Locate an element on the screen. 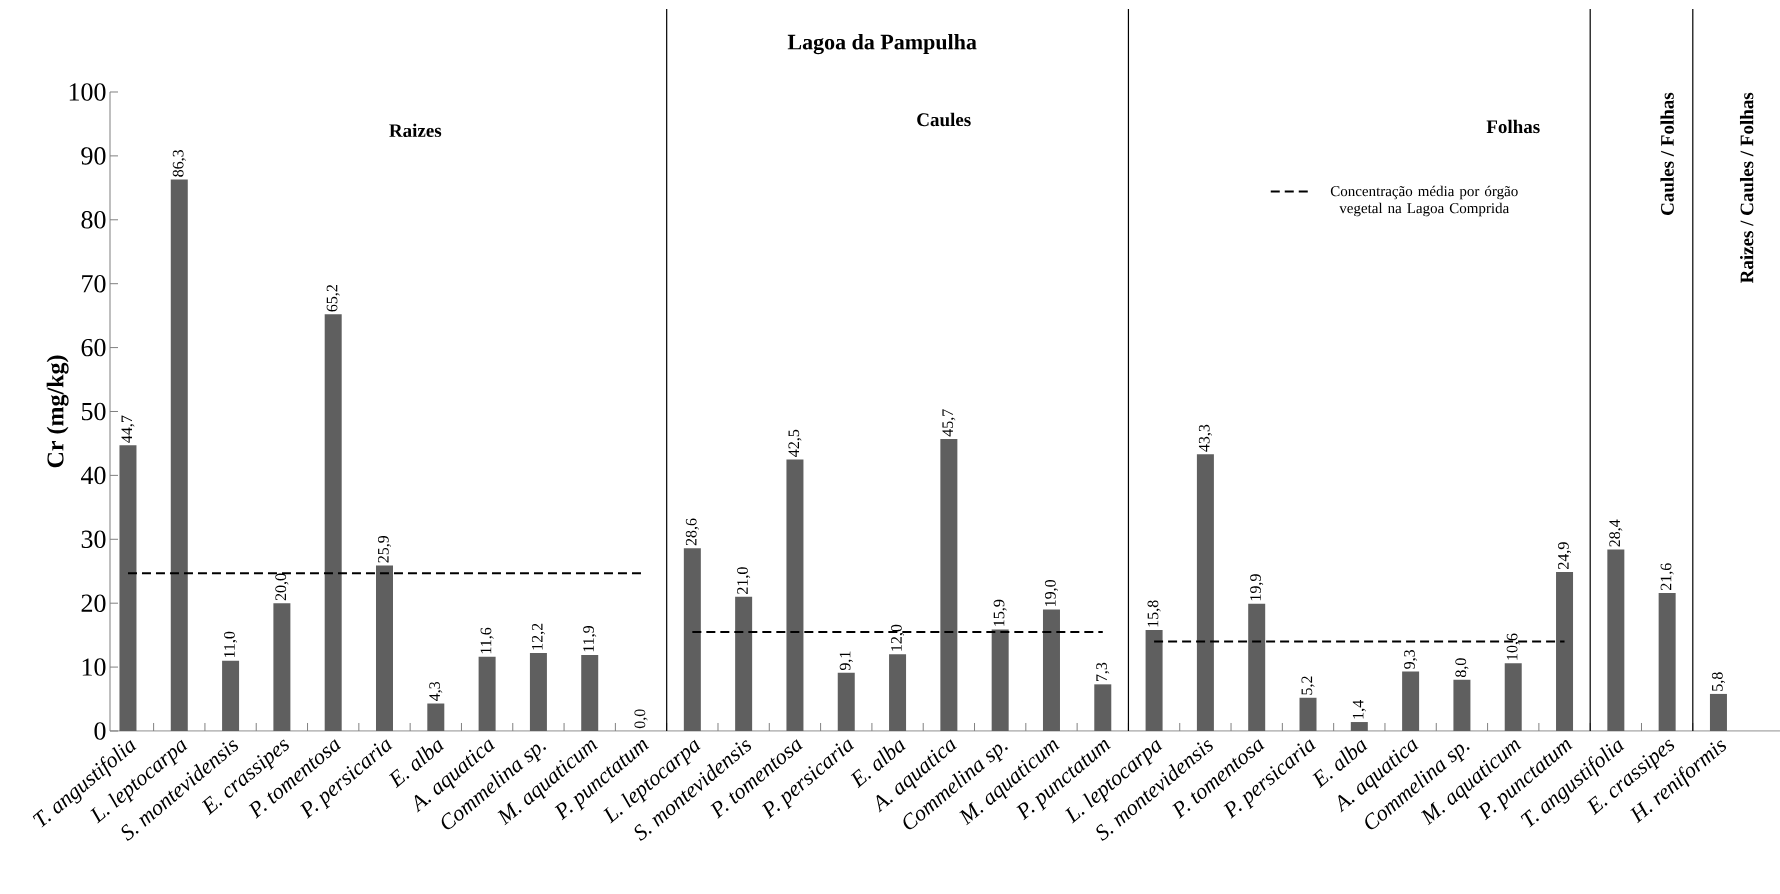 This screenshot has width=1780, height=894. annotation: Raizes / Caules / Folhas is located at coordinates (1746, 188).